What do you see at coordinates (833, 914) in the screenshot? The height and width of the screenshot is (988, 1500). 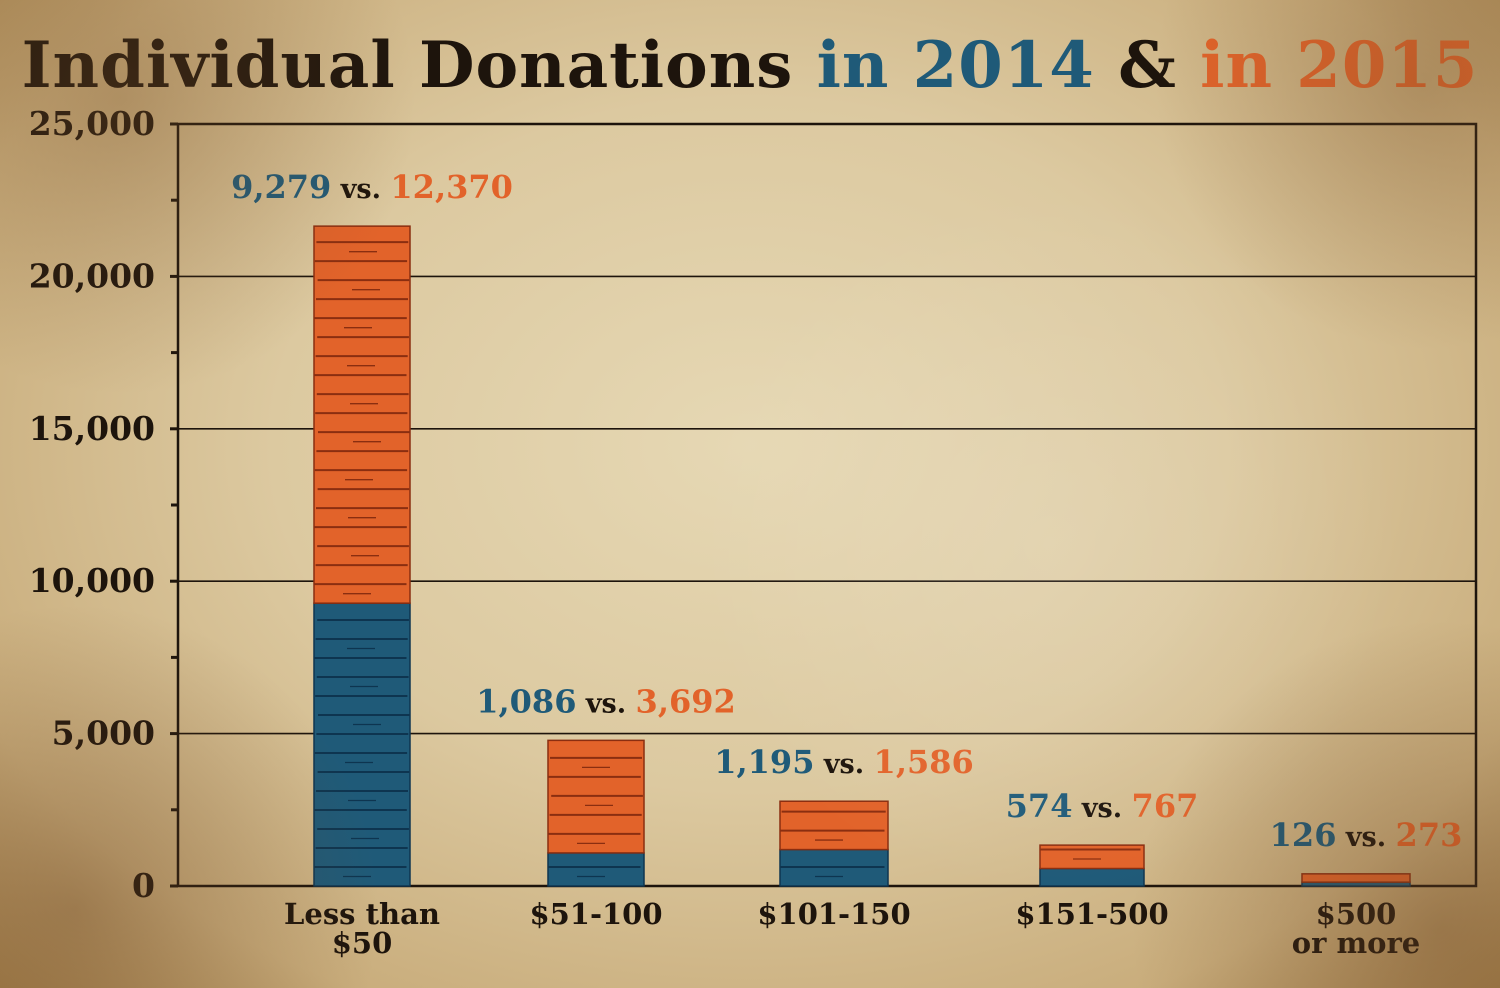 I see `x-category-label: $101-150` at bounding box center [833, 914].